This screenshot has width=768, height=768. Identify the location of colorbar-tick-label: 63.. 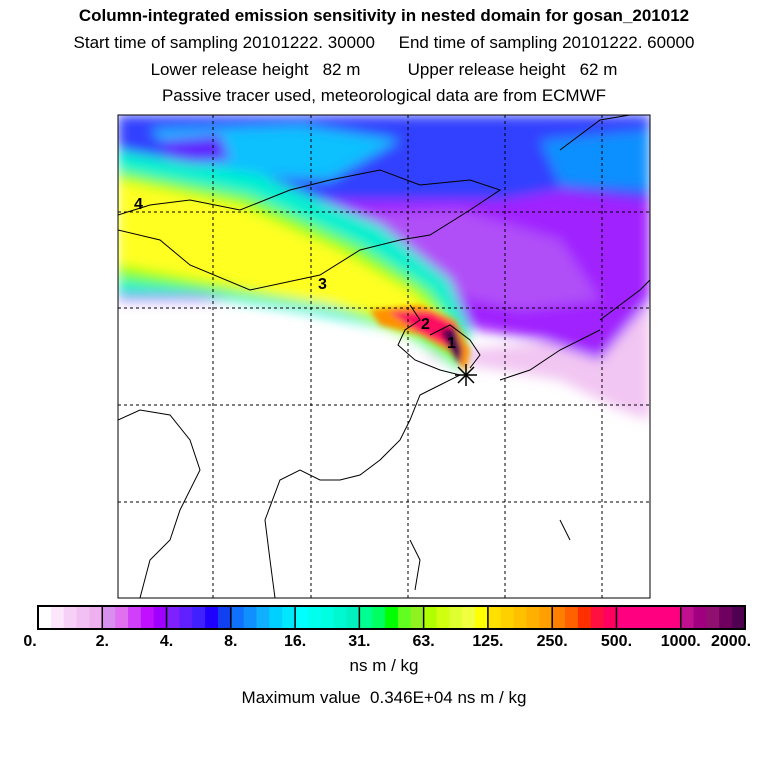
(423, 641).